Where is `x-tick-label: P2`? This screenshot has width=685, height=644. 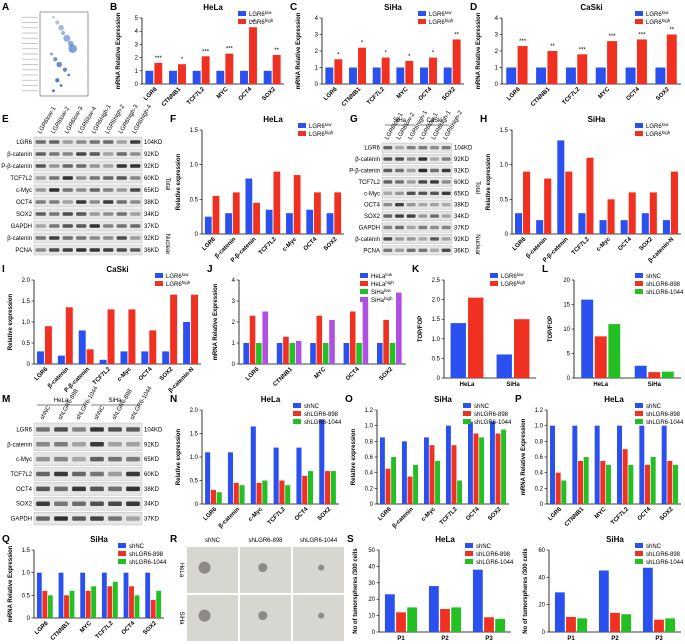
x-tick-label: P2 is located at coordinates (615, 639).